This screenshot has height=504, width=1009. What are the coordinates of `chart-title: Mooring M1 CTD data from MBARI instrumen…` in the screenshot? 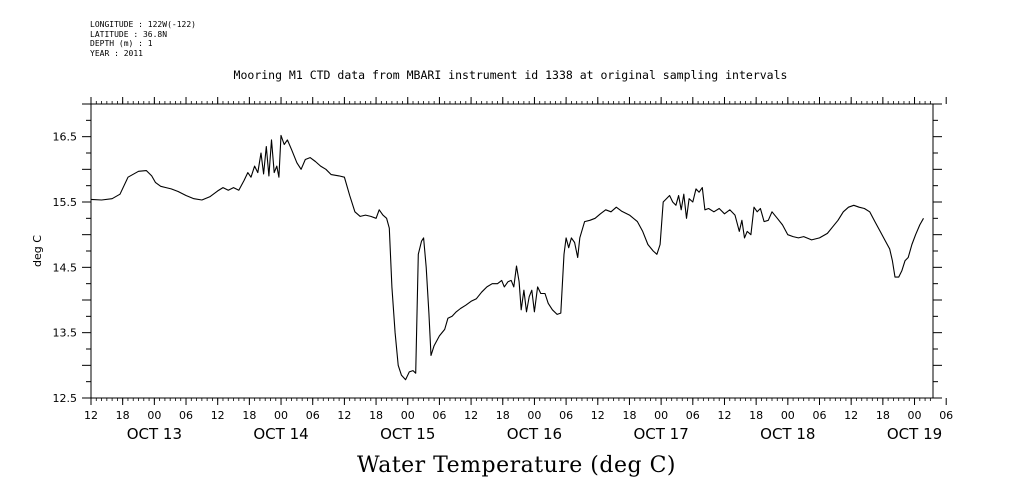 It's located at (510, 75).